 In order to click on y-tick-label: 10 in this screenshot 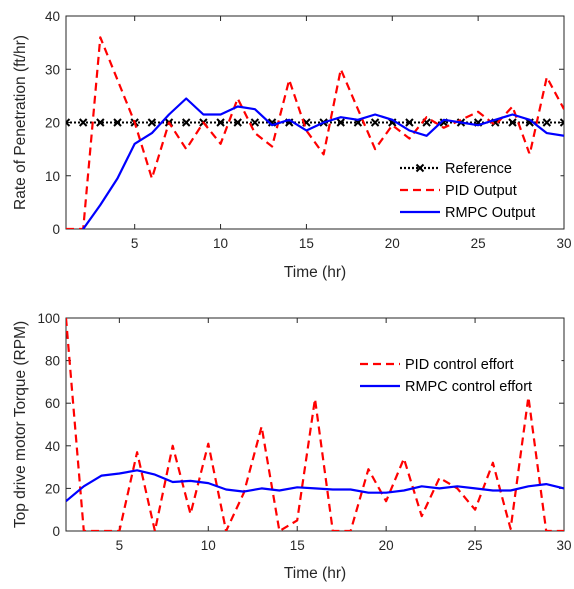, I will do `click(52, 176)`.